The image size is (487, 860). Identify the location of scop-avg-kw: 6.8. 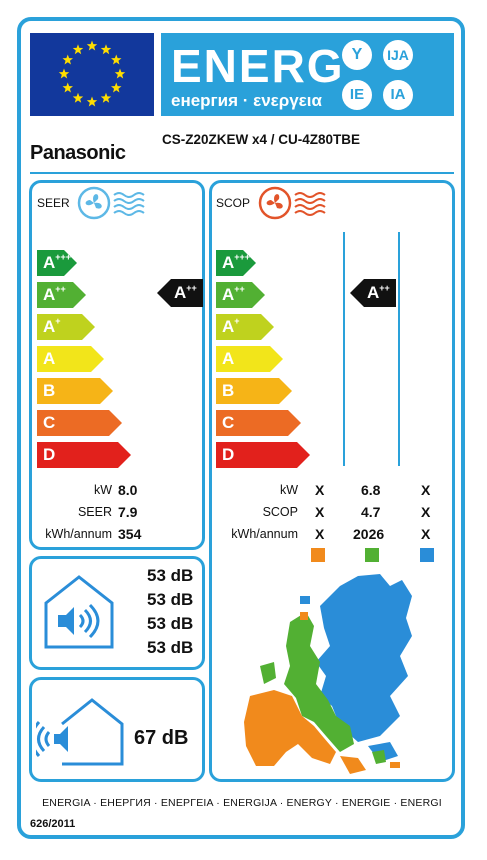
(371, 490).